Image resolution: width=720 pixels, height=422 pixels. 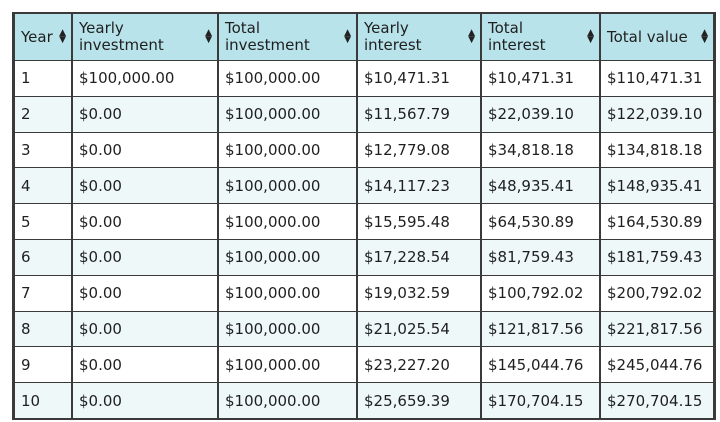 What do you see at coordinates (657, 150) in the screenshot?
I see `cell-total-value: $134,818.18` at bounding box center [657, 150].